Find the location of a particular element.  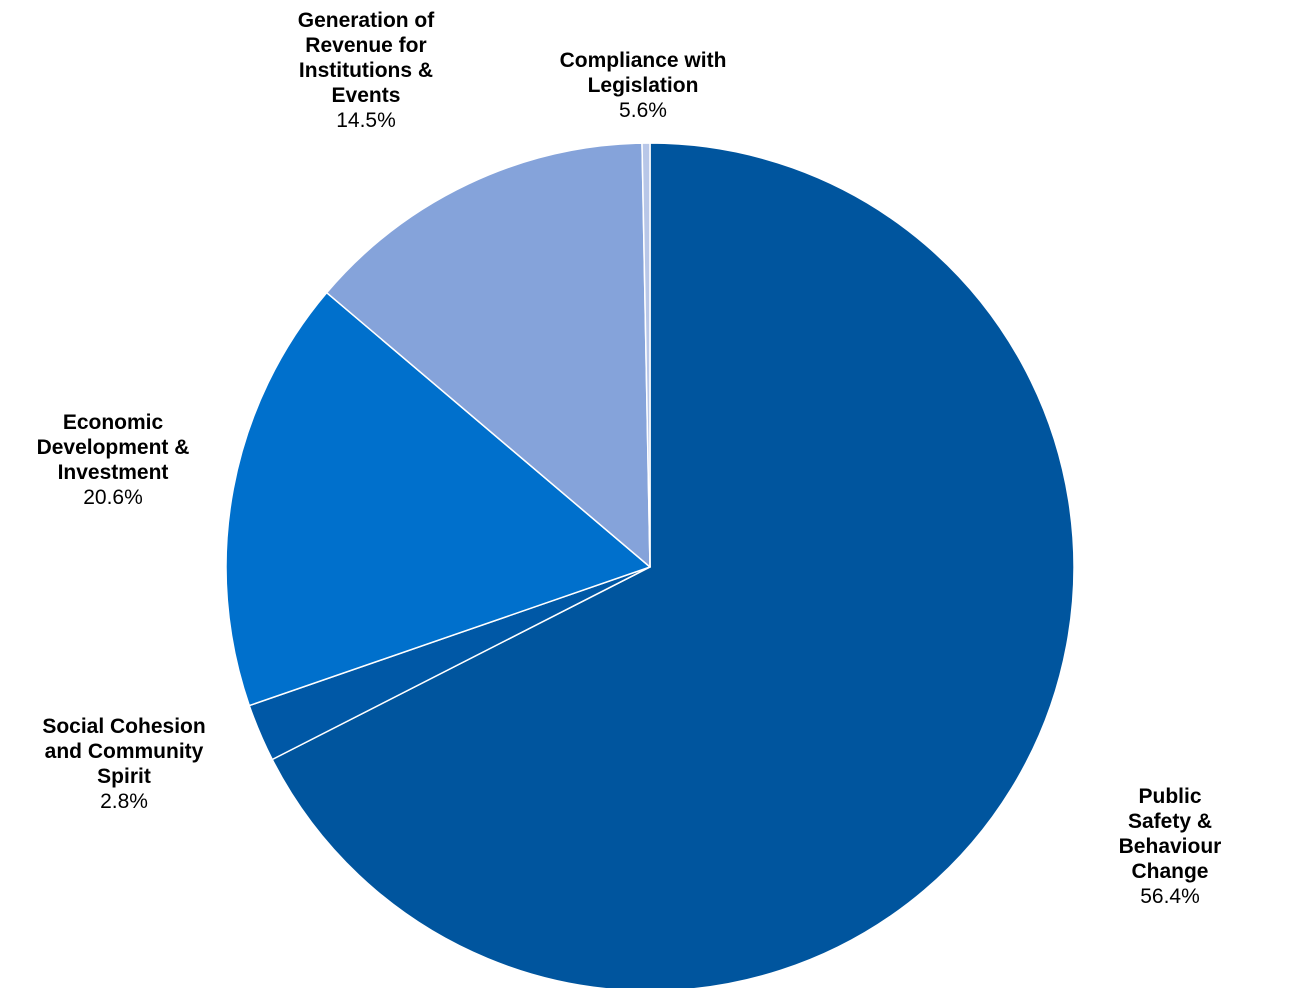

slice-label-percent: 20.6% is located at coordinates (113, 497).